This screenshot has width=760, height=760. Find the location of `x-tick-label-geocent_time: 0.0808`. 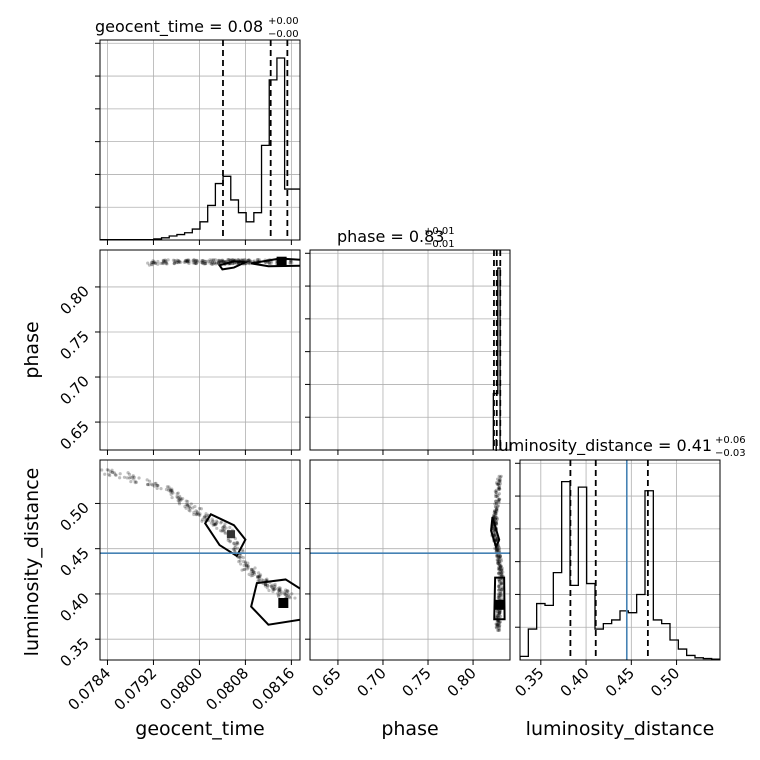

x-tick-label-geocent_time: 0.0808 is located at coordinates (227, 689).